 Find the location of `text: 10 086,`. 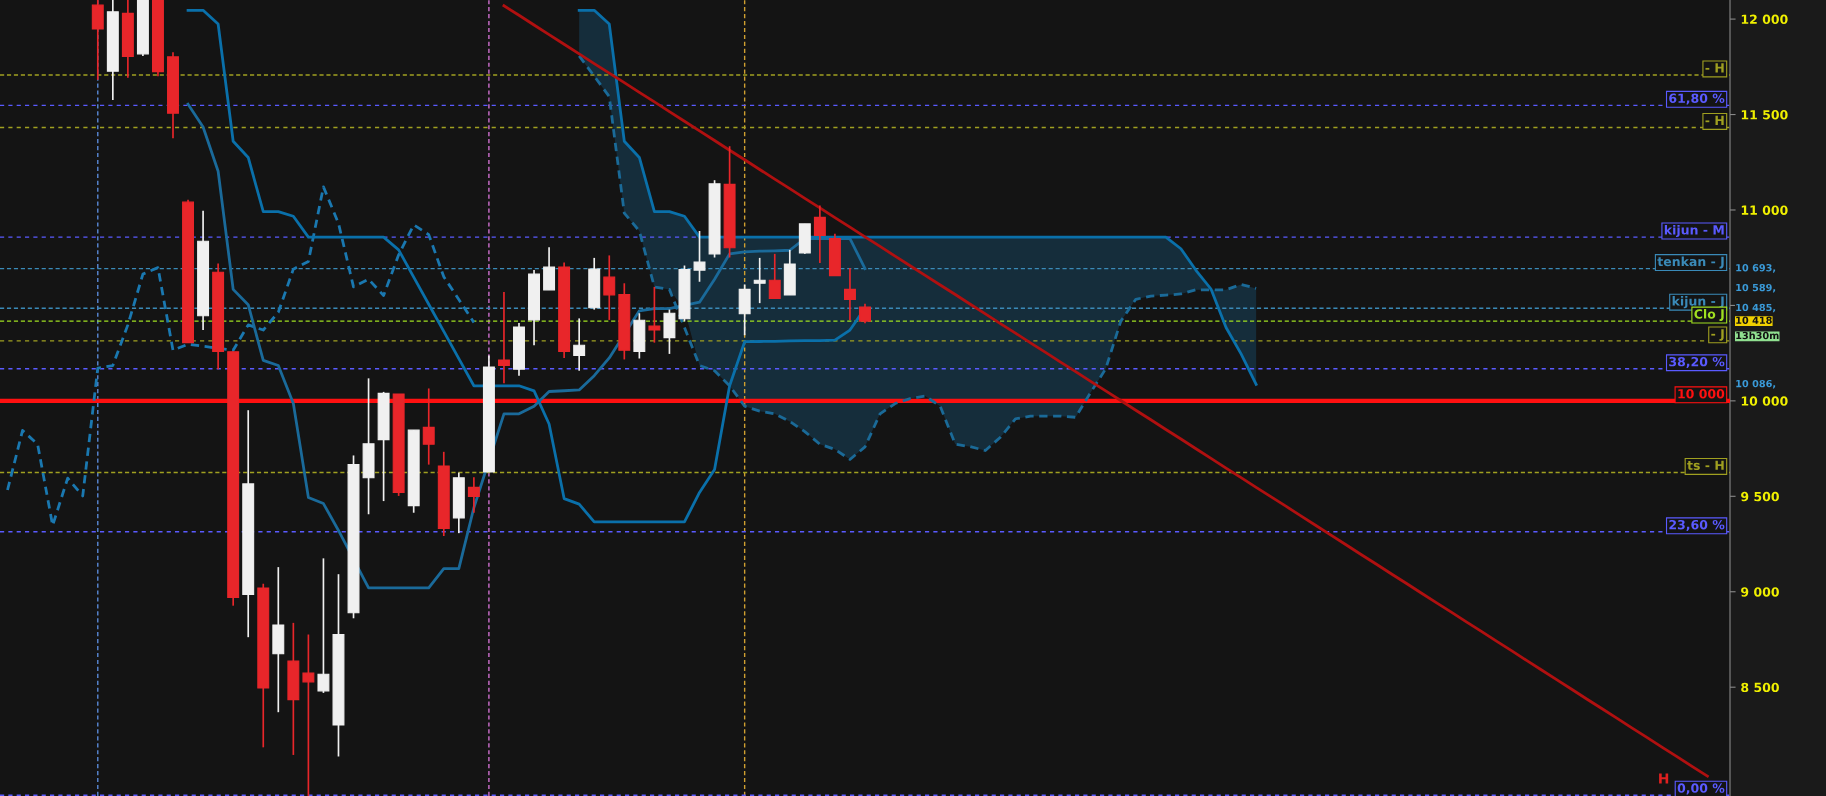

text: 10 086, is located at coordinates (1756, 384).